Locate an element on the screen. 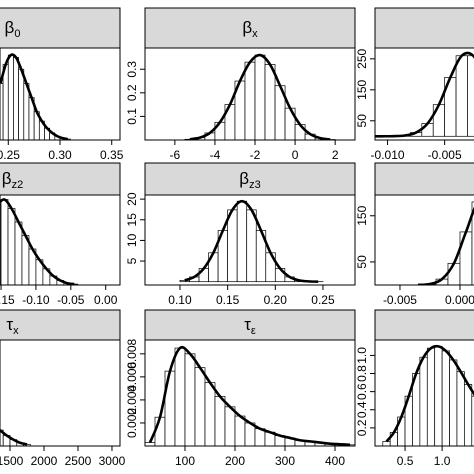 The height and width of the screenshot is (474, 474). panel: βz3 0.10 0.15 0.20 0.25 5 10 15 20 is located at coordinates (240, 234).